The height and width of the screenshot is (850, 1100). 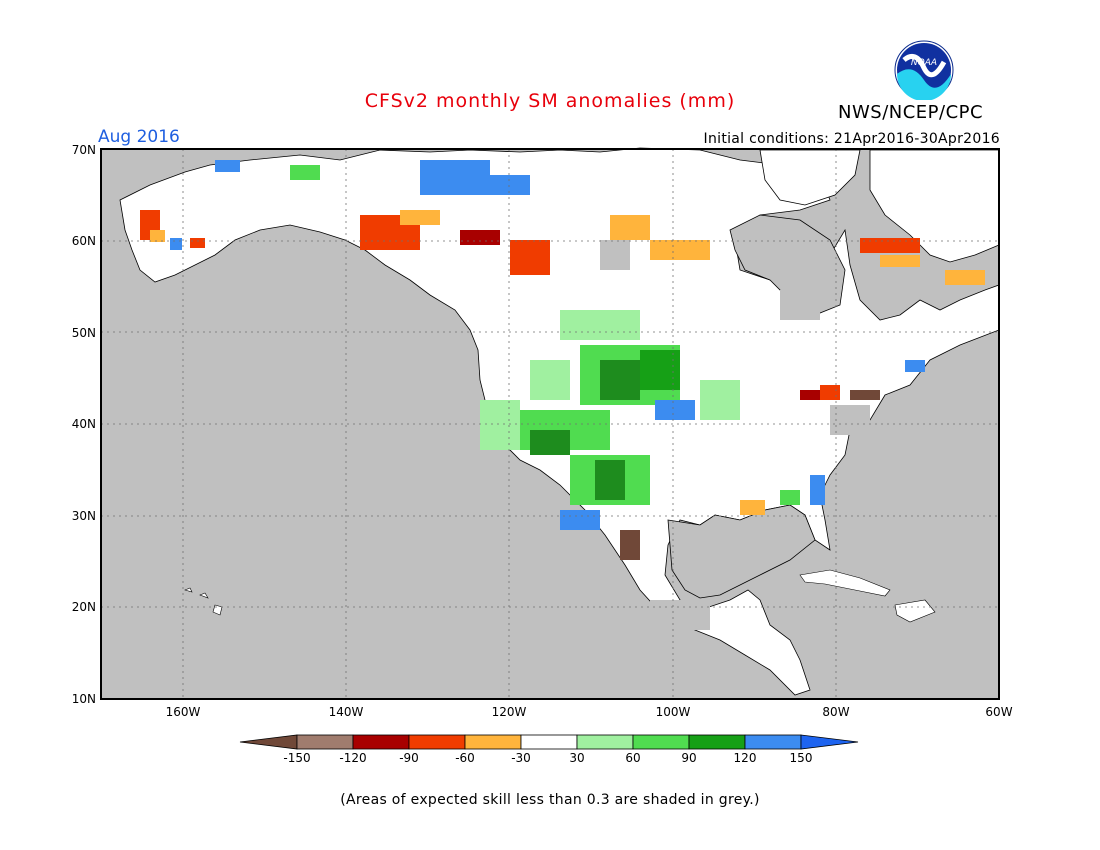 What do you see at coordinates (297, 758) in the screenshot?
I see `colorbar-label: -150` at bounding box center [297, 758].